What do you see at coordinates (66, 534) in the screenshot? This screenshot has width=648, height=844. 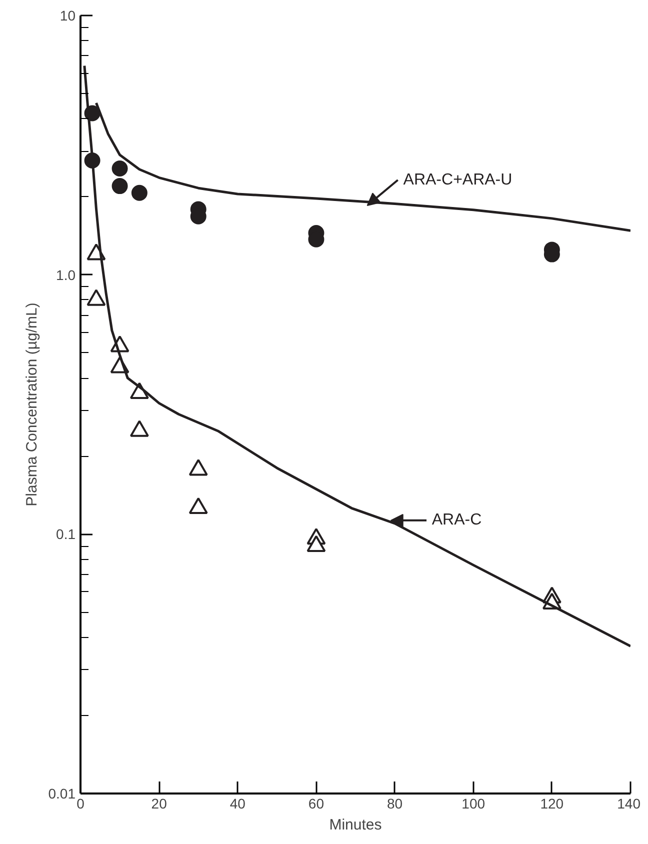 I see `y-tick-label: 0.1` at bounding box center [66, 534].